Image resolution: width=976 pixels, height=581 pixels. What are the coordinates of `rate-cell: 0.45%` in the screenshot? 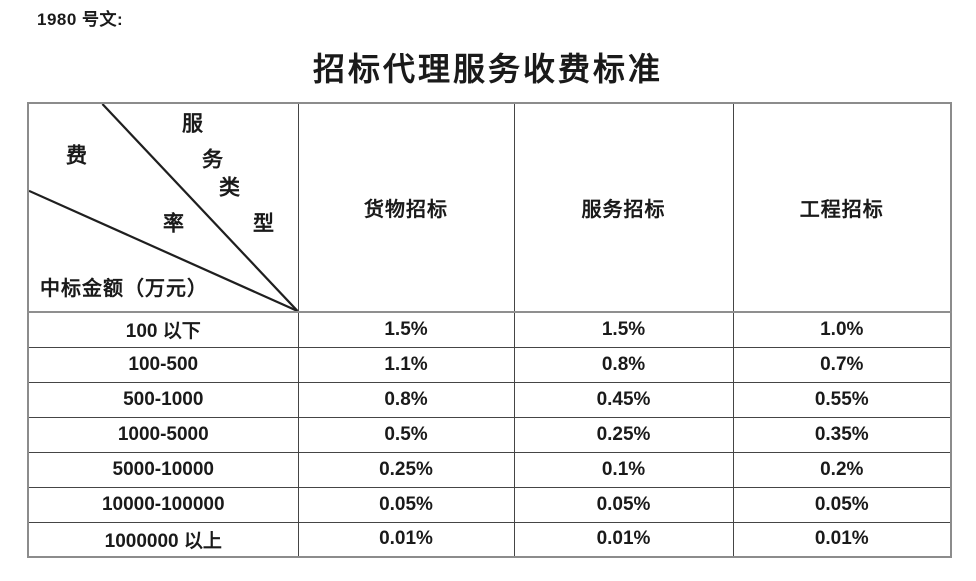 It's located at (623, 399).